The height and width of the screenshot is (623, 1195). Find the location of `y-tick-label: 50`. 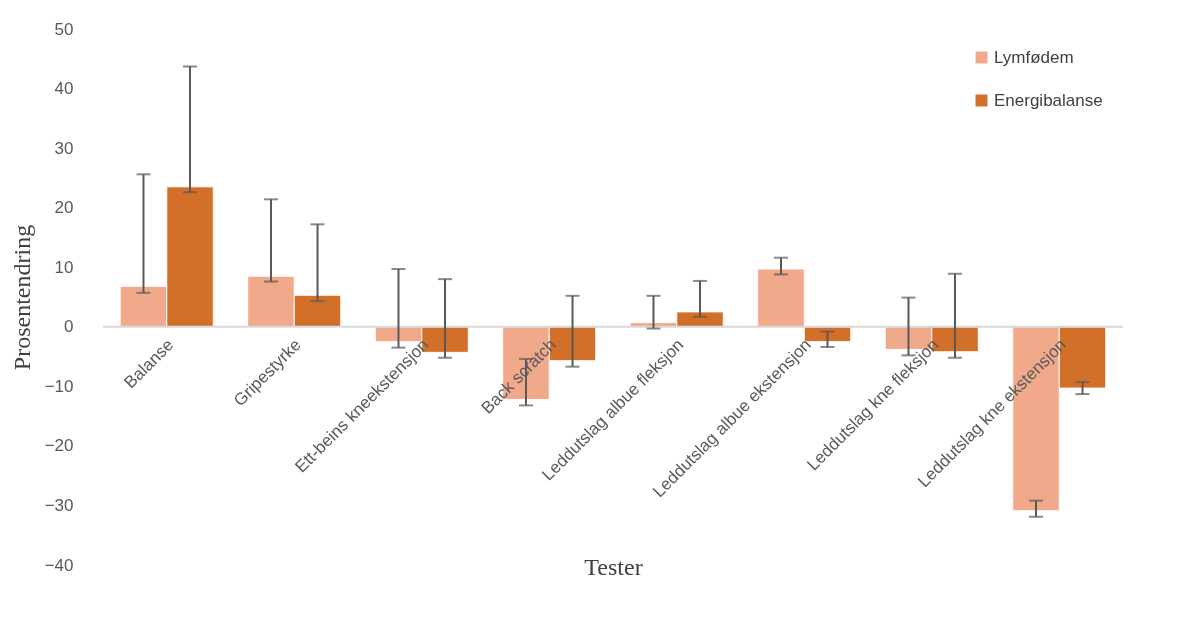

y-tick-label: 50 is located at coordinates (64, 29).